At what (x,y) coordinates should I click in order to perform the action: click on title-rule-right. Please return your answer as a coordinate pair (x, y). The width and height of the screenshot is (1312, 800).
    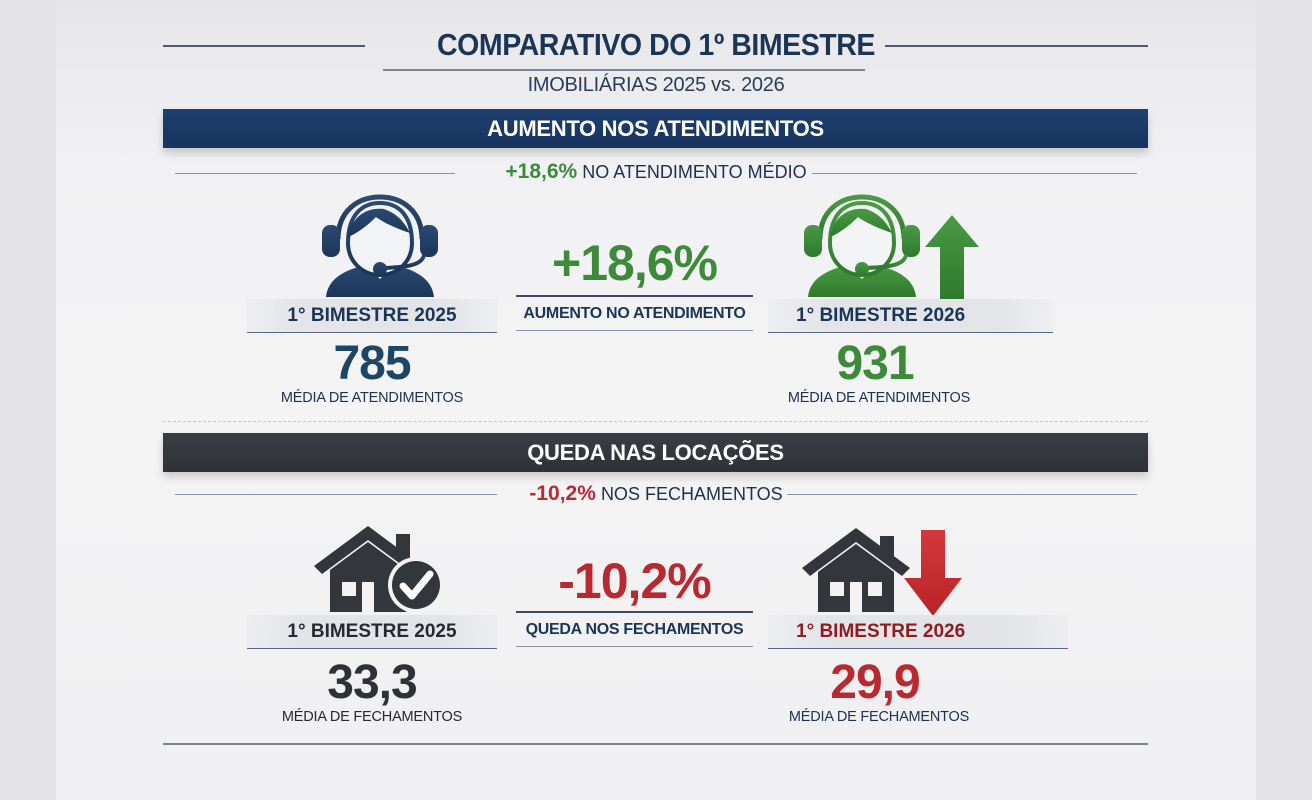
    Looking at the image, I should click on (1016, 46).